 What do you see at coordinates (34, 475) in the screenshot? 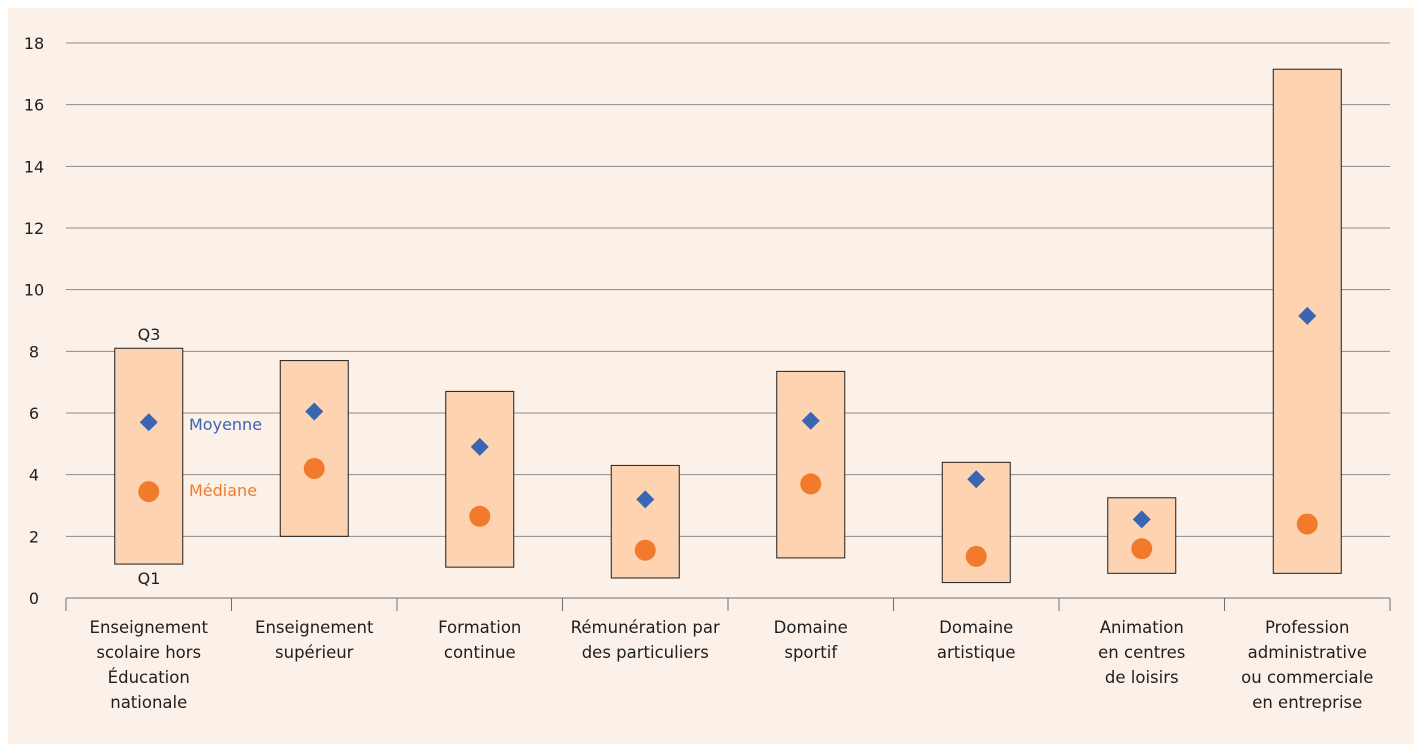
I see `y-tick-label: 4` at bounding box center [34, 475].